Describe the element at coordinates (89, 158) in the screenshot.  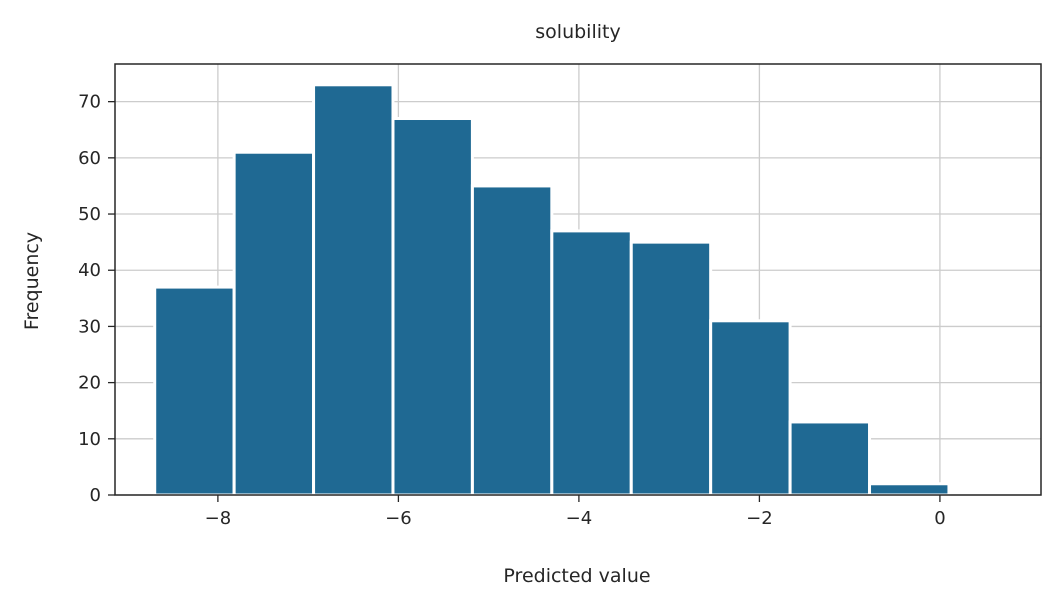
I see `y-tick-label: 60` at that location.